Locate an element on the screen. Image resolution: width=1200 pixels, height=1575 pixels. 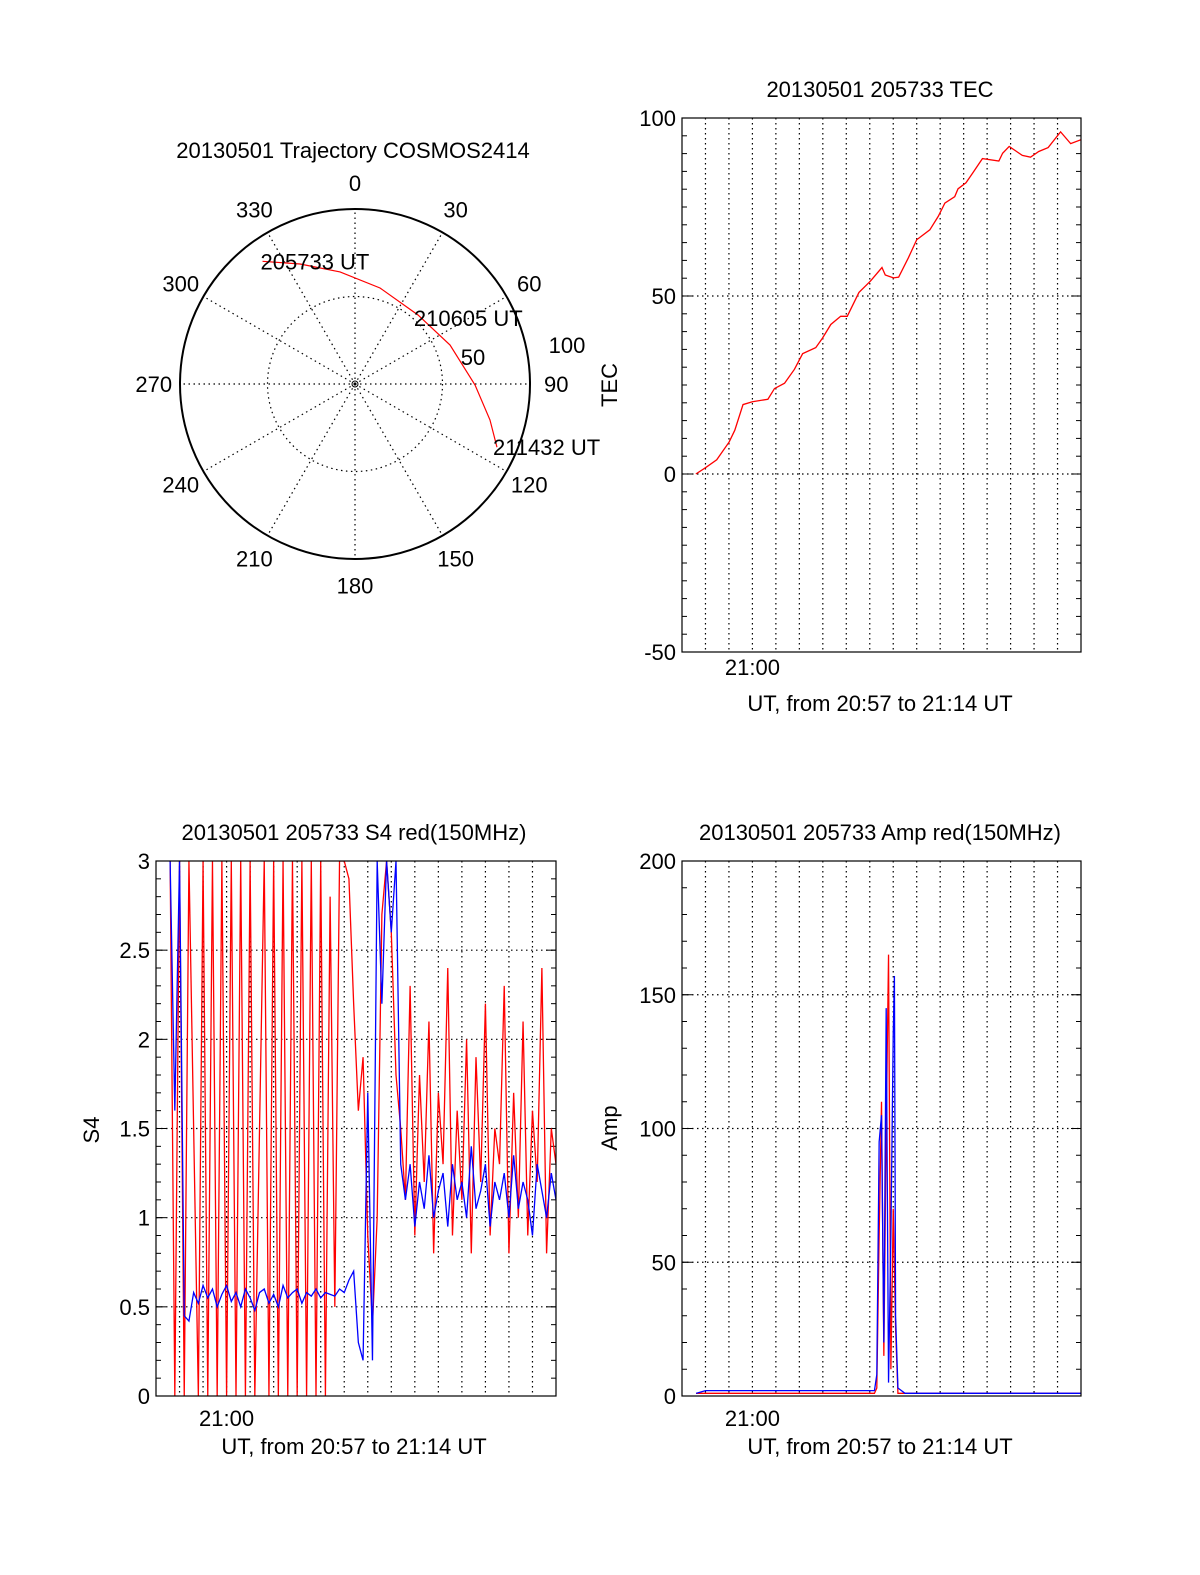
radius-tick-label: 50 is located at coordinates (473, 357).